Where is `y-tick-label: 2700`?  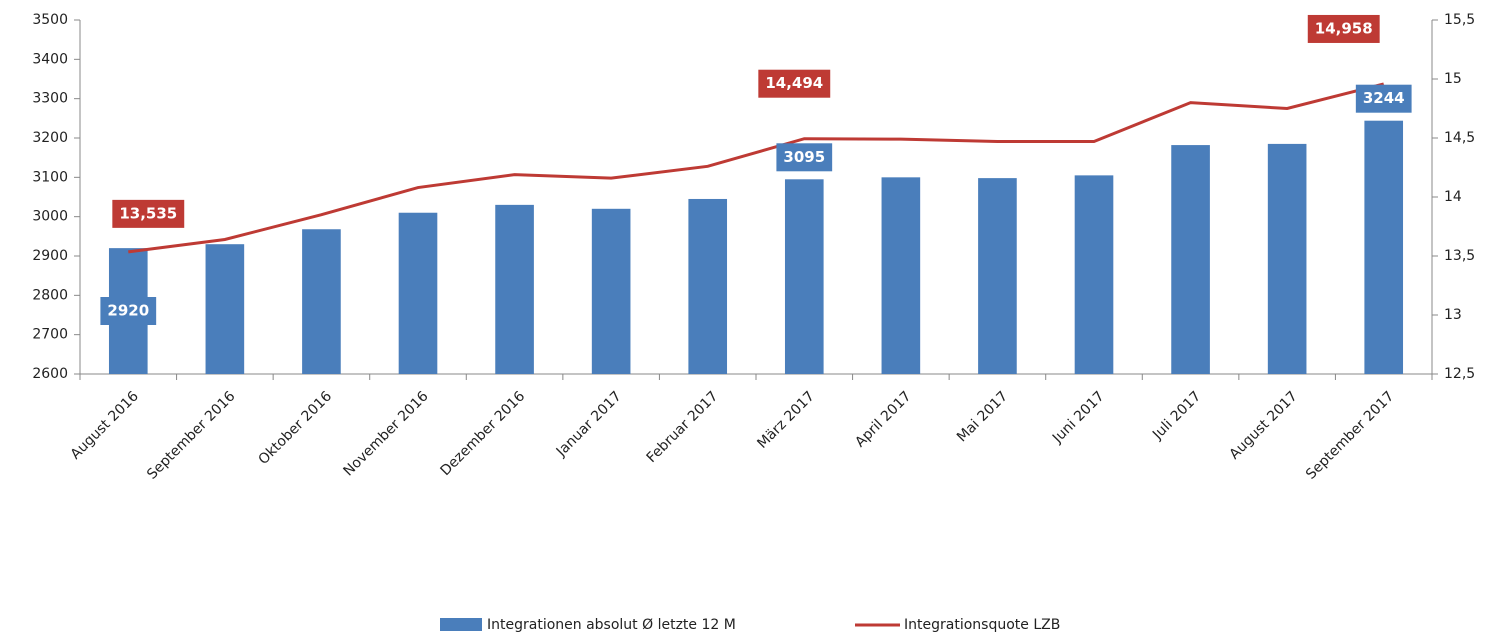
y-tick-label: 2700 is located at coordinates (50, 335).